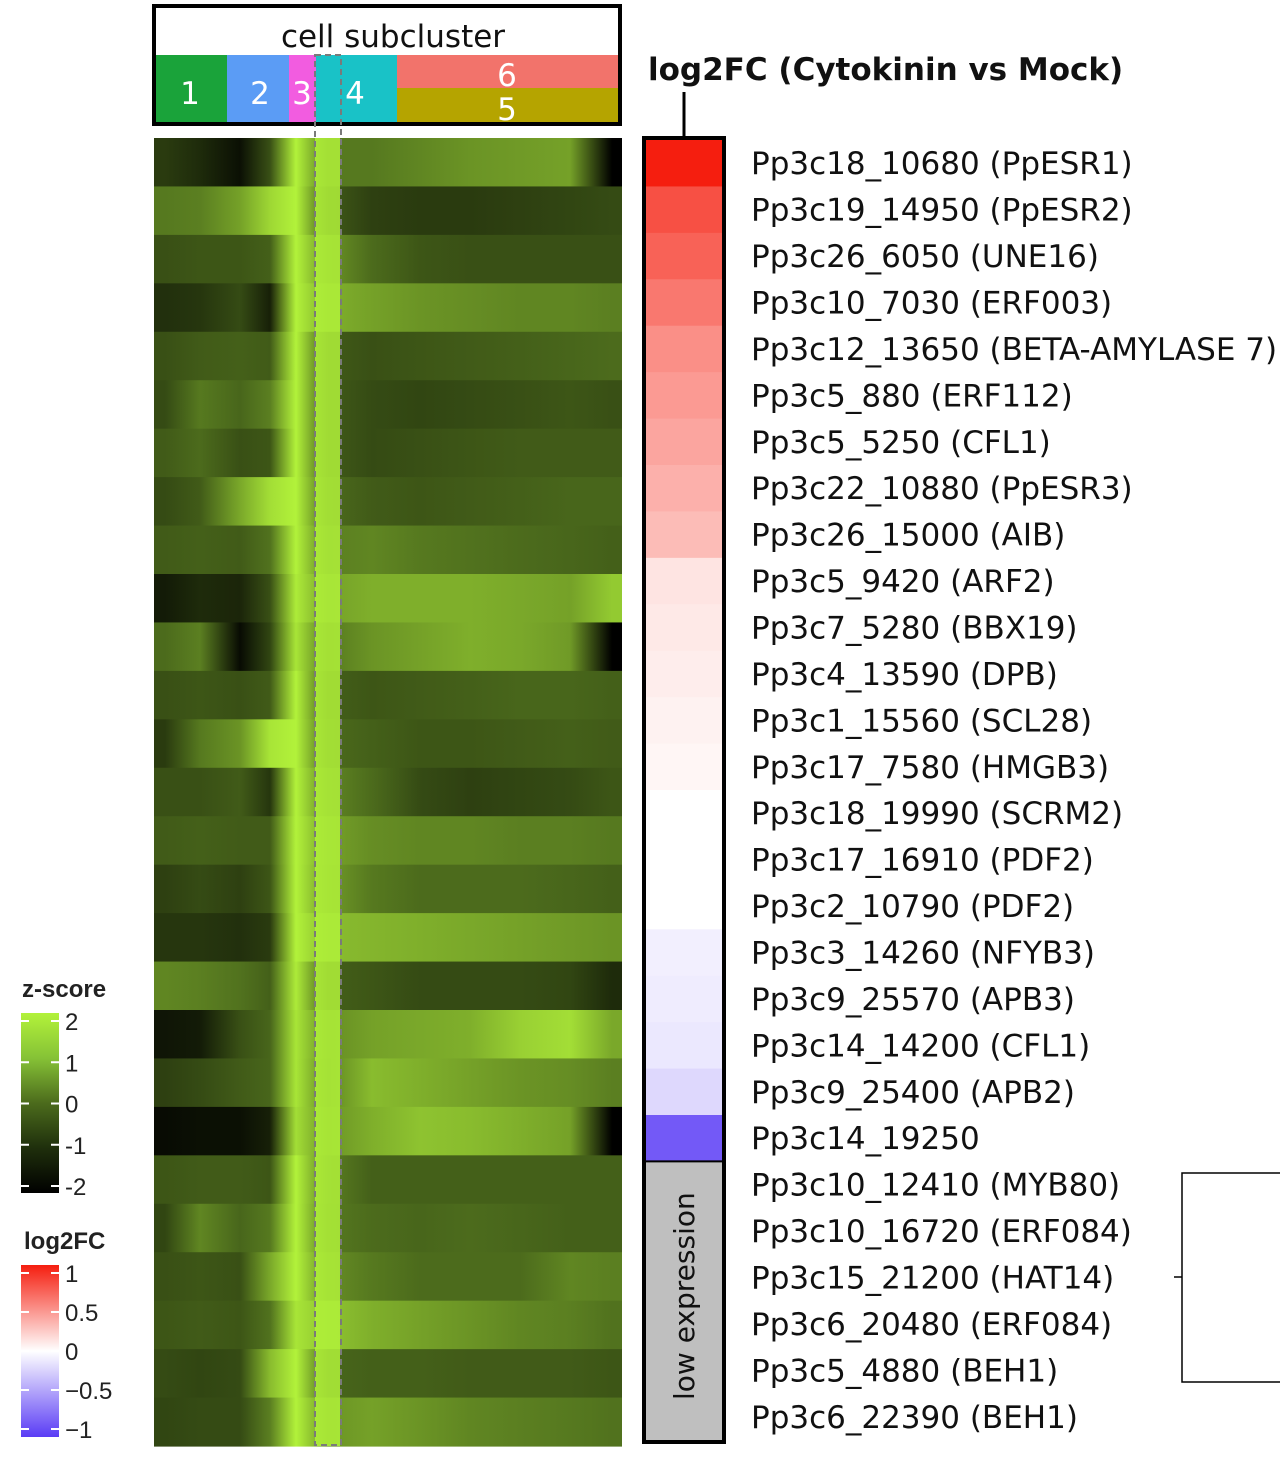  Describe the element at coordinates (913, 1093) in the screenshot. I see `gene-label: Pp3c9_25400 (APB2)` at that location.